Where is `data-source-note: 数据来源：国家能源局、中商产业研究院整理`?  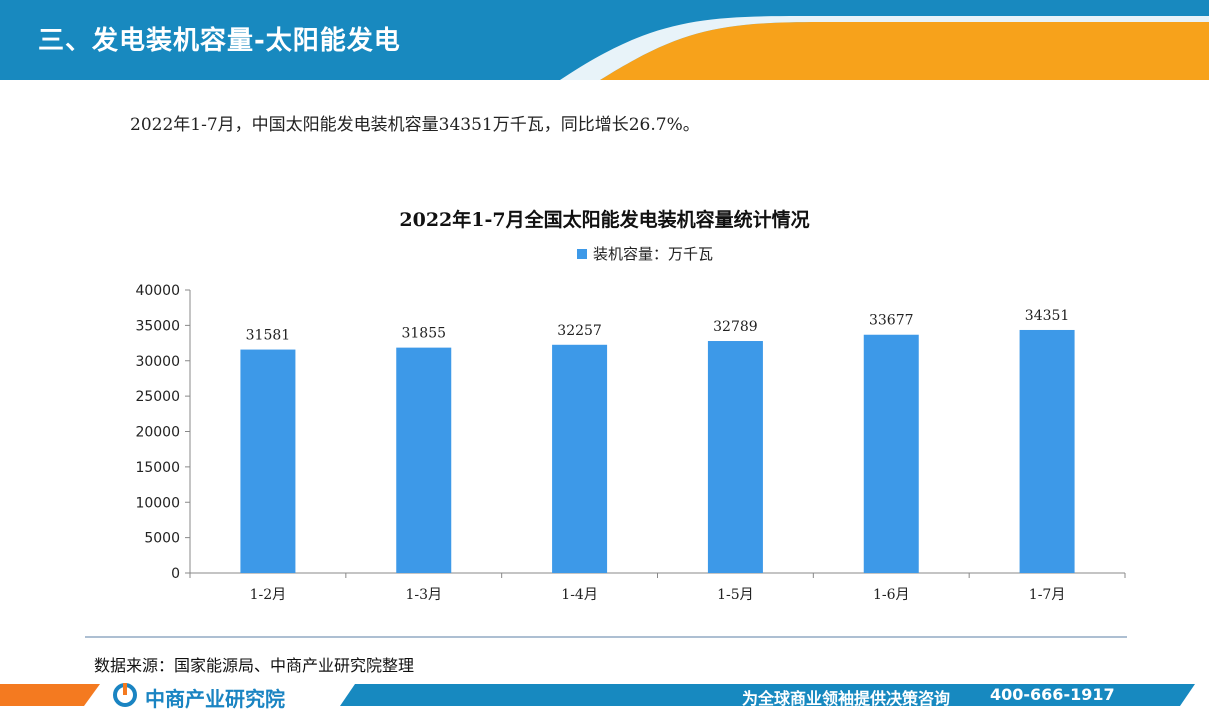 data-source-note: 数据来源：国家能源局、中商产业研究院整理 is located at coordinates (254, 664).